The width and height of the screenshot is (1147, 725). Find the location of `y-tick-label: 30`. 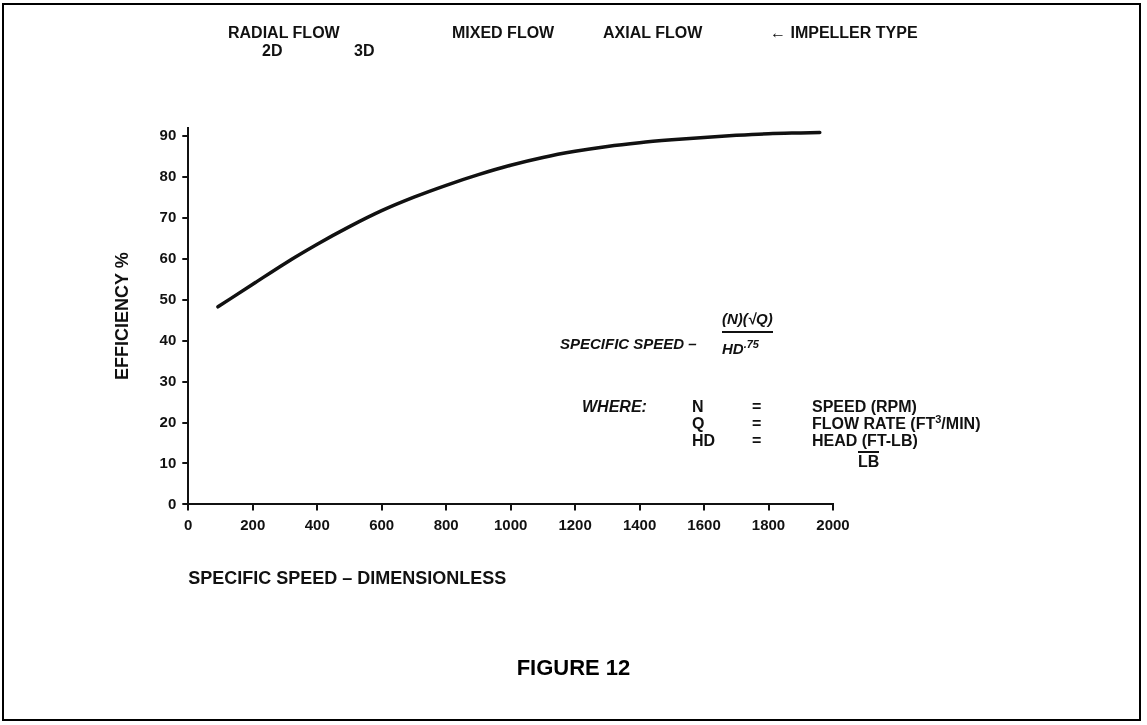

y-tick-label: 30 is located at coordinates (168, 380).